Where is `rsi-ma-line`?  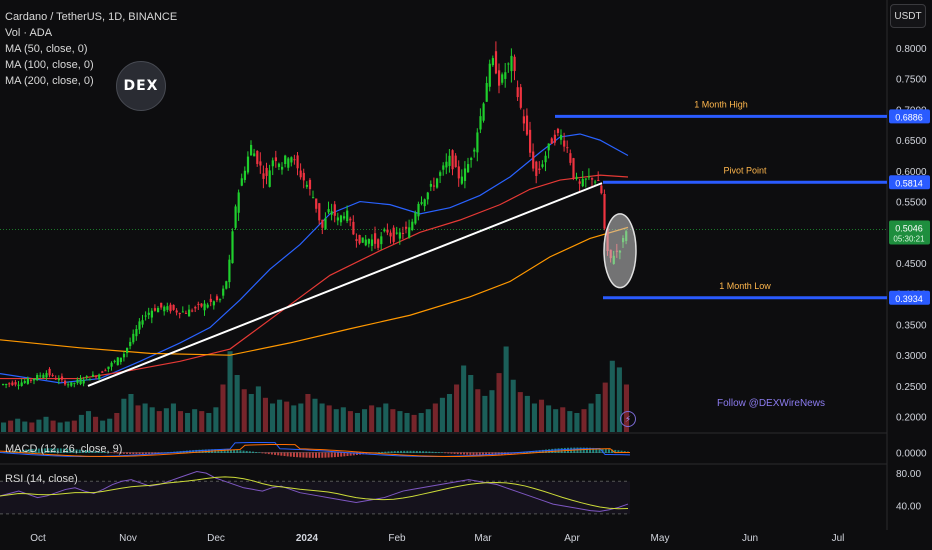 rsi-ma-line is located at coordinates (314, 493).